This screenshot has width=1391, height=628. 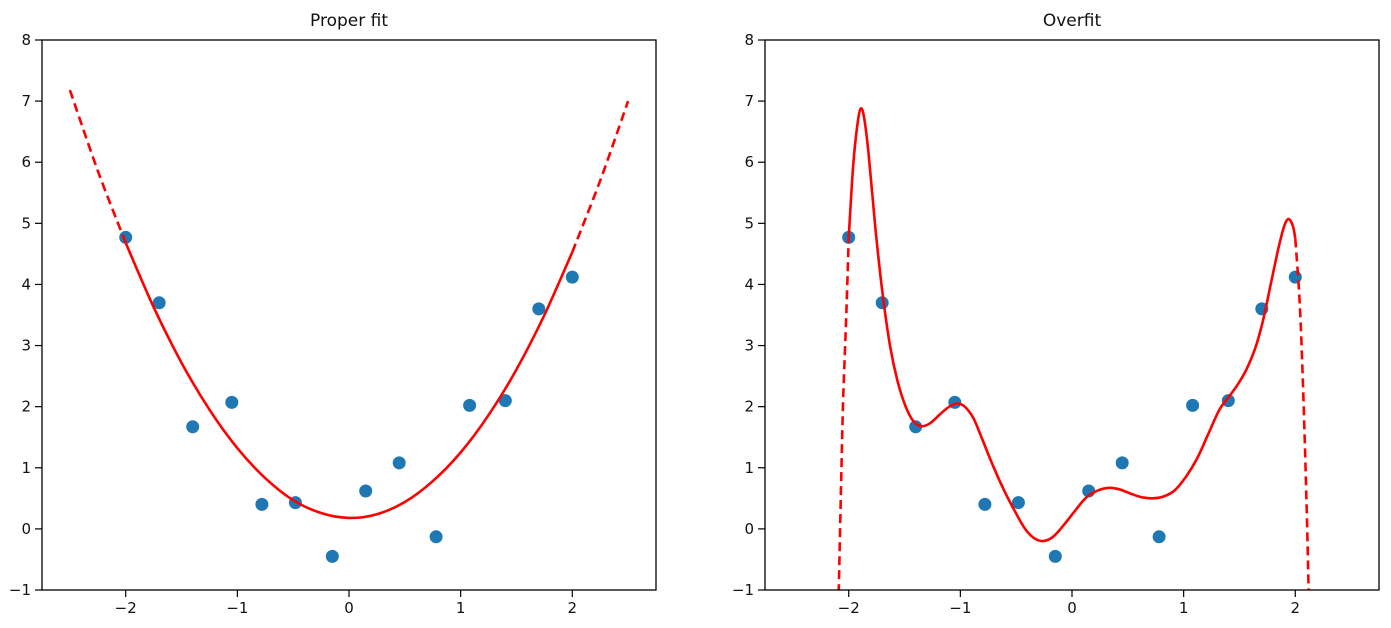 I want to click on quadratic-fit-extrapolation-left, so click(x=97, y=166).